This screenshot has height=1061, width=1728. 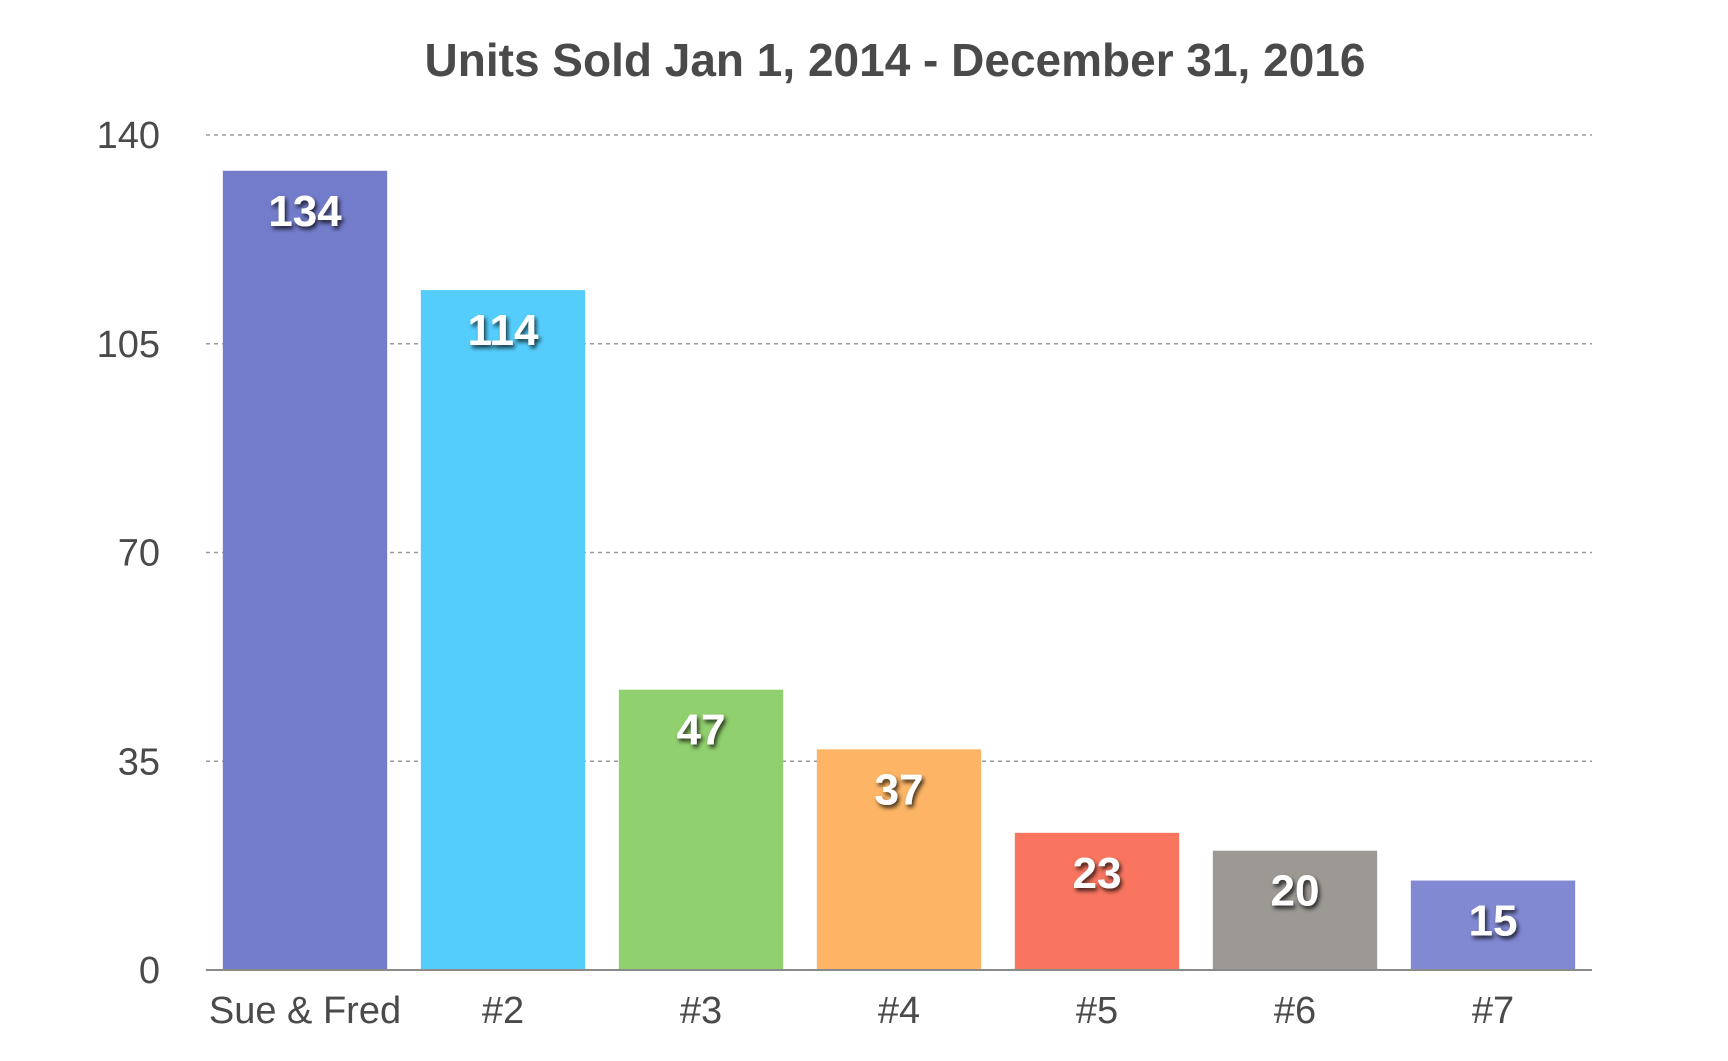 What do you see at coordinates (899, 789) in the screenshot?
I see `bar-data-label: 37` at bounding box center [899, 789].